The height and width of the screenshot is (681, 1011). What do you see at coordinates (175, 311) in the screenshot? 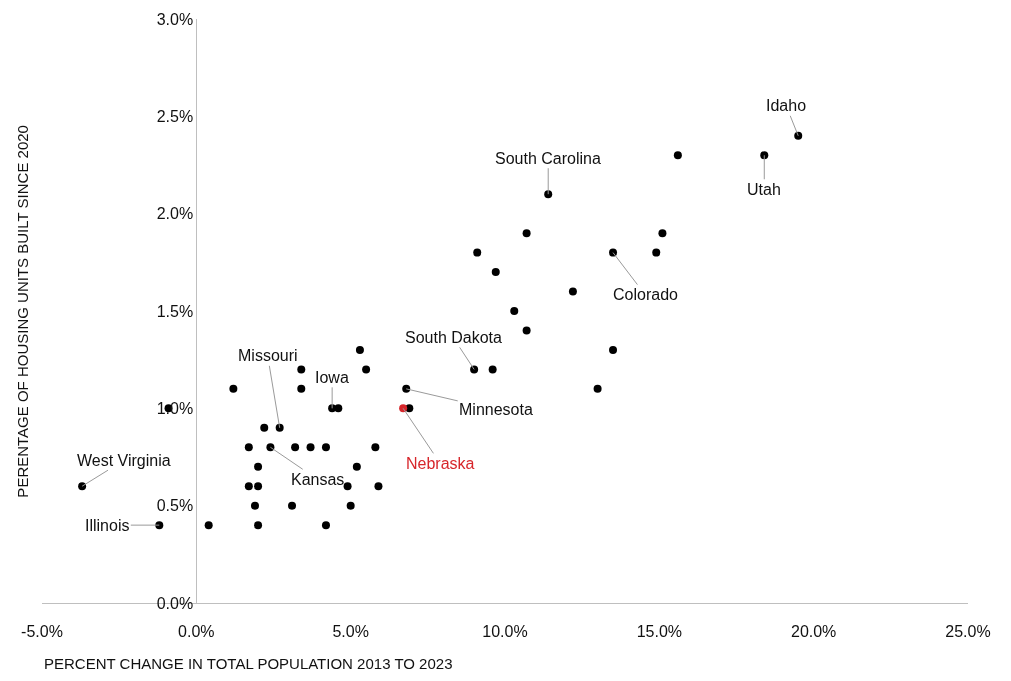
I see `y-tick-label: 1.5%` at bounding box center [175, 311].